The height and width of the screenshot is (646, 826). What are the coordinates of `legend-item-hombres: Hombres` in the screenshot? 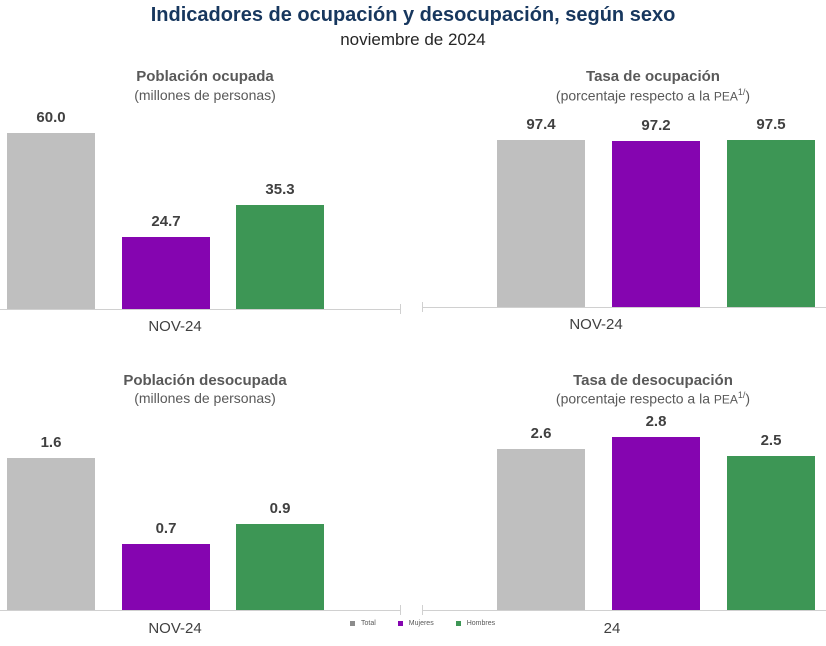 It's located at (475, 623).